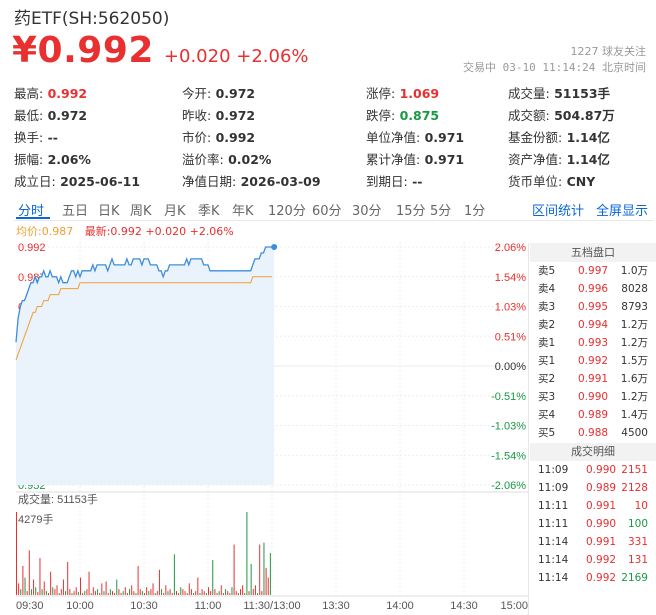 The image size is (656, 615). Describe the element at coordinates (175, 211) in the screenshot. I see `tab-4: 月K` at that location.